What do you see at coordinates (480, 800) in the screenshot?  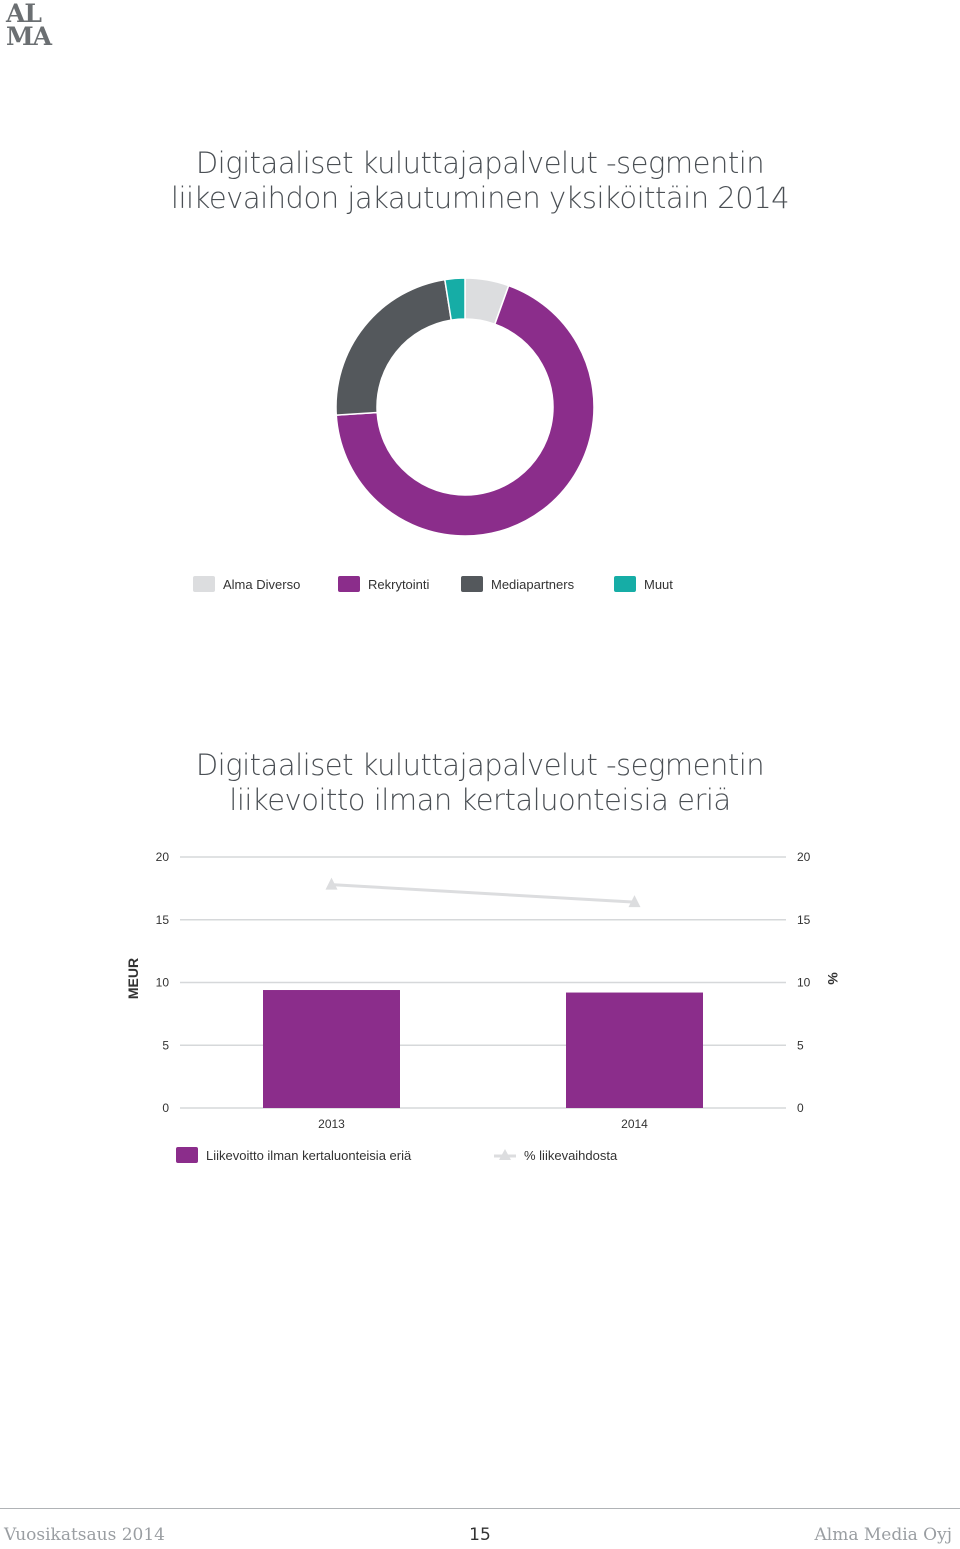 I see `bar-title-line-2: liikevoitto ilman kertaluonteisia eriä` at bounding box center [480, 800].